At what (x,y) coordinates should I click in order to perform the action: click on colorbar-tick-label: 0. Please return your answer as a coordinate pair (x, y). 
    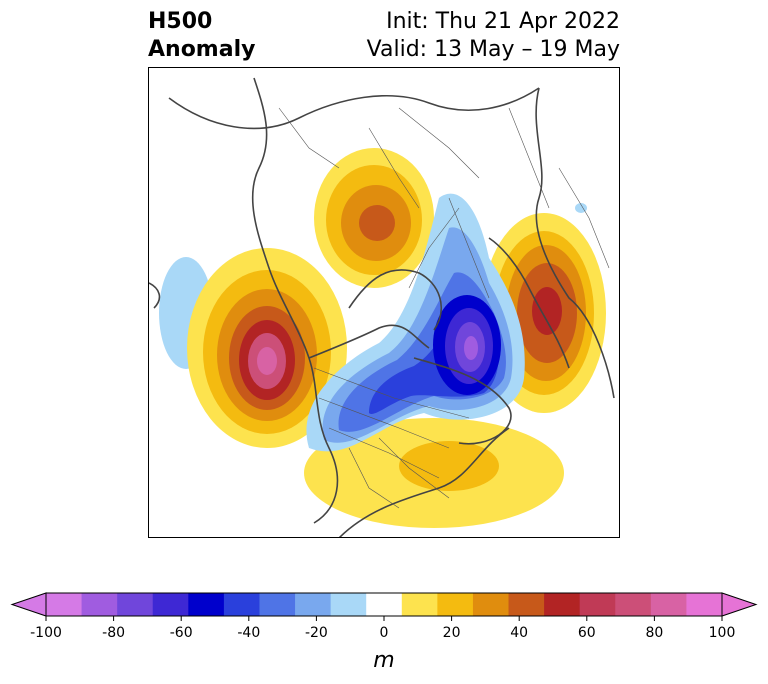
    Looking at the image, I should click on (384, 633).